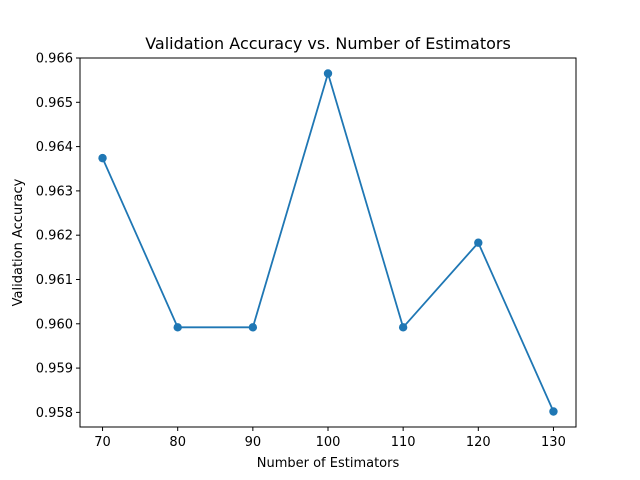 The width and height of the screenshot is (640, 480). I want to click on x-tick-label: 120, so click(478, 442).